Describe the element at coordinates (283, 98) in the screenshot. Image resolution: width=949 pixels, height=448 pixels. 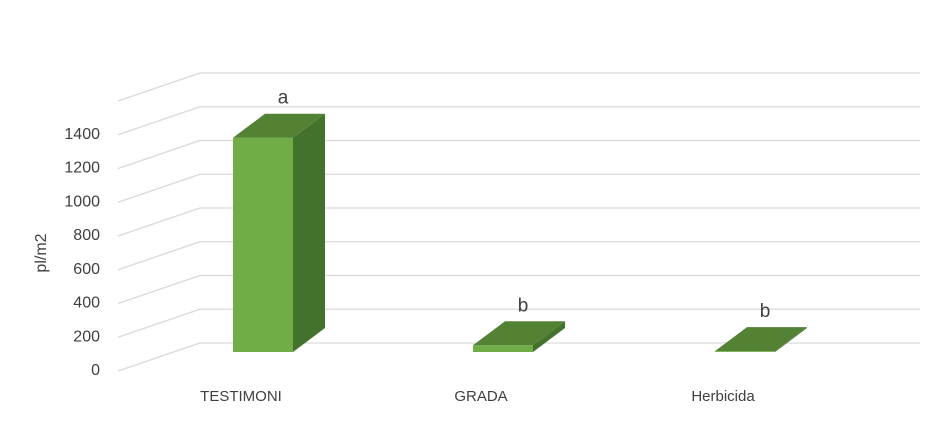
I see `annotation: a` at that location.